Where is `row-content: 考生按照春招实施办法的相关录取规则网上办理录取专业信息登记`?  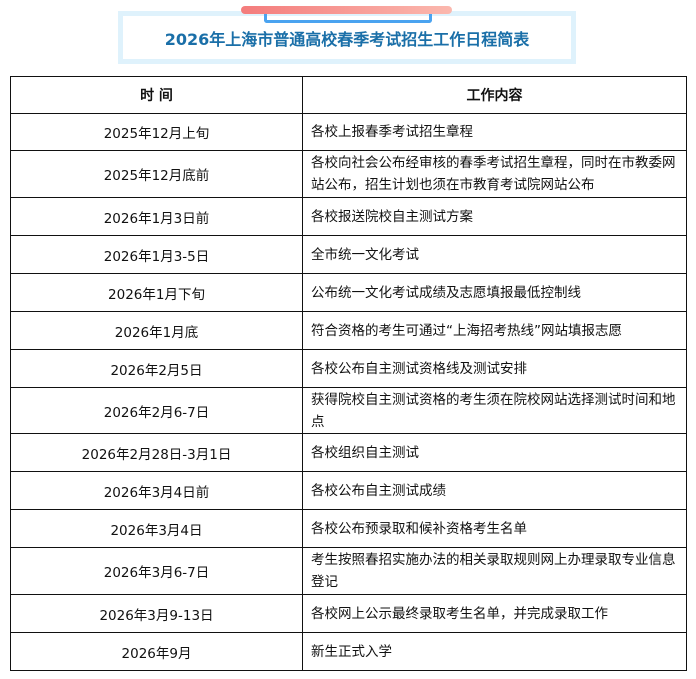 row-content: 考生按照春招实施办法的相关录取规则网上办理录取专业信息登记 is located at coordinates (494, 571).